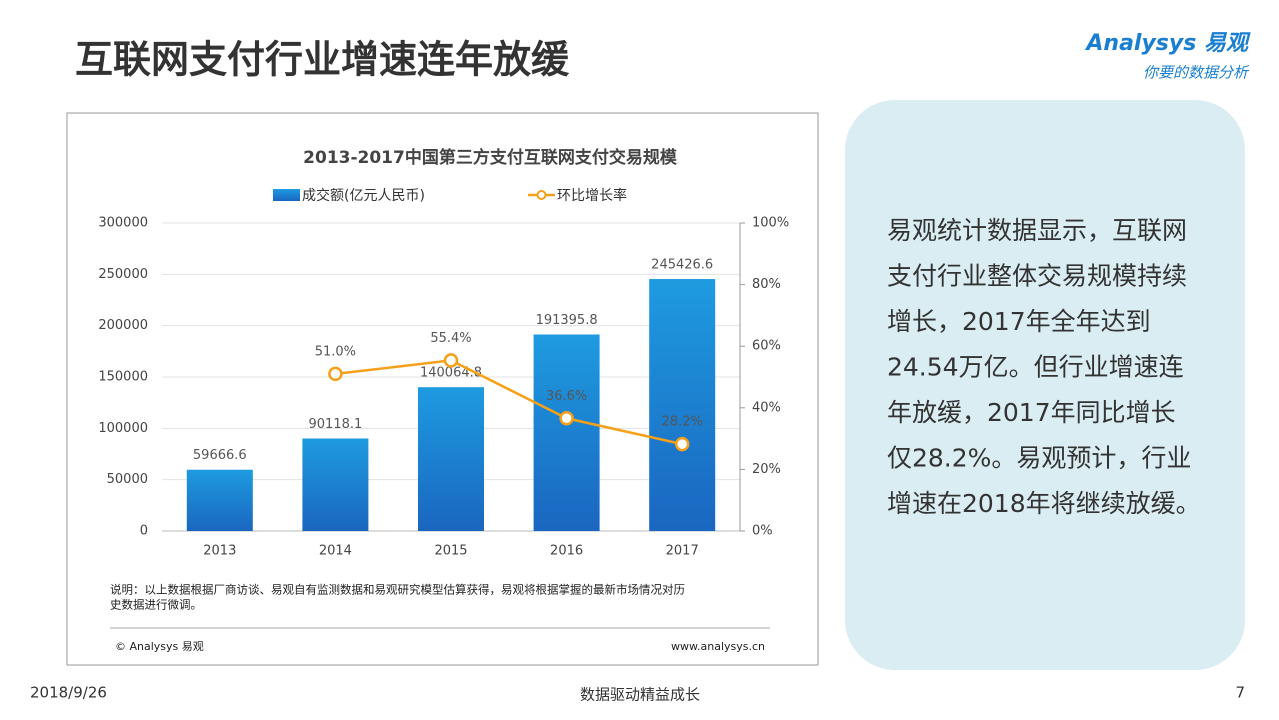 This screenshot has width=1279, height=720. I want to click on y-tick-label: 0, so click(144, 531).